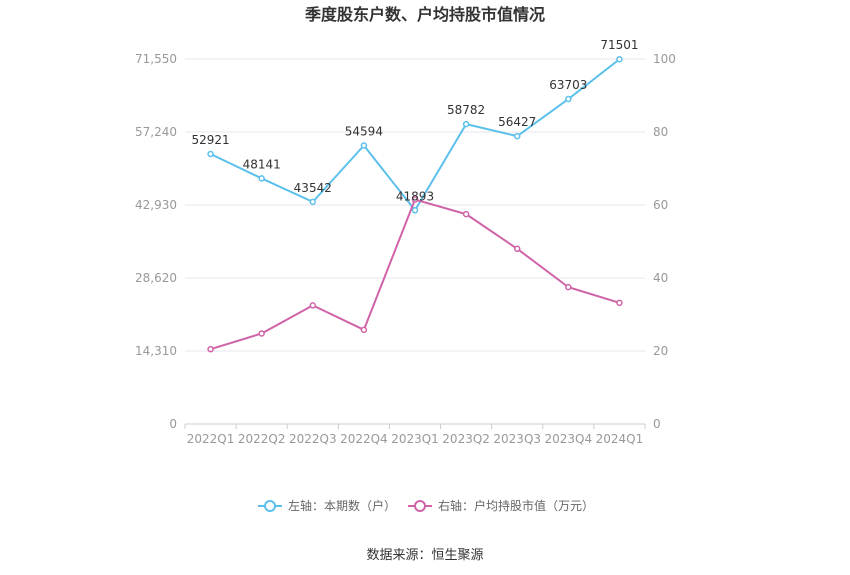 Image resolution: width=850 pixels, height=575 pixels. What do you see at coordinates (660, 351) in the screenshot?
I see `y-right-tick-label: 20` at bounding box center [660, 351].